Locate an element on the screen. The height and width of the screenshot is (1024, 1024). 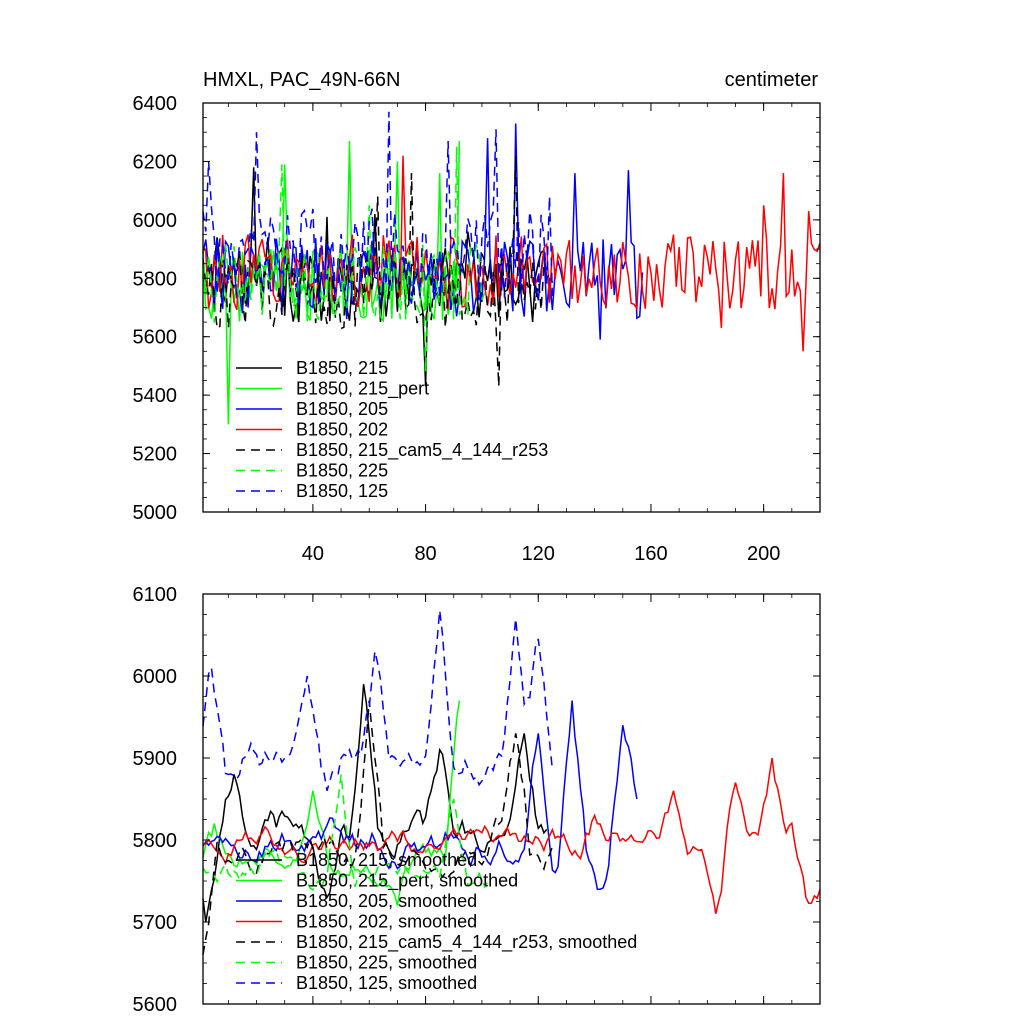
bottom-series-line-b1850-215-cam5-4-144-r253-smoothed is located at coordinates (378, 827).